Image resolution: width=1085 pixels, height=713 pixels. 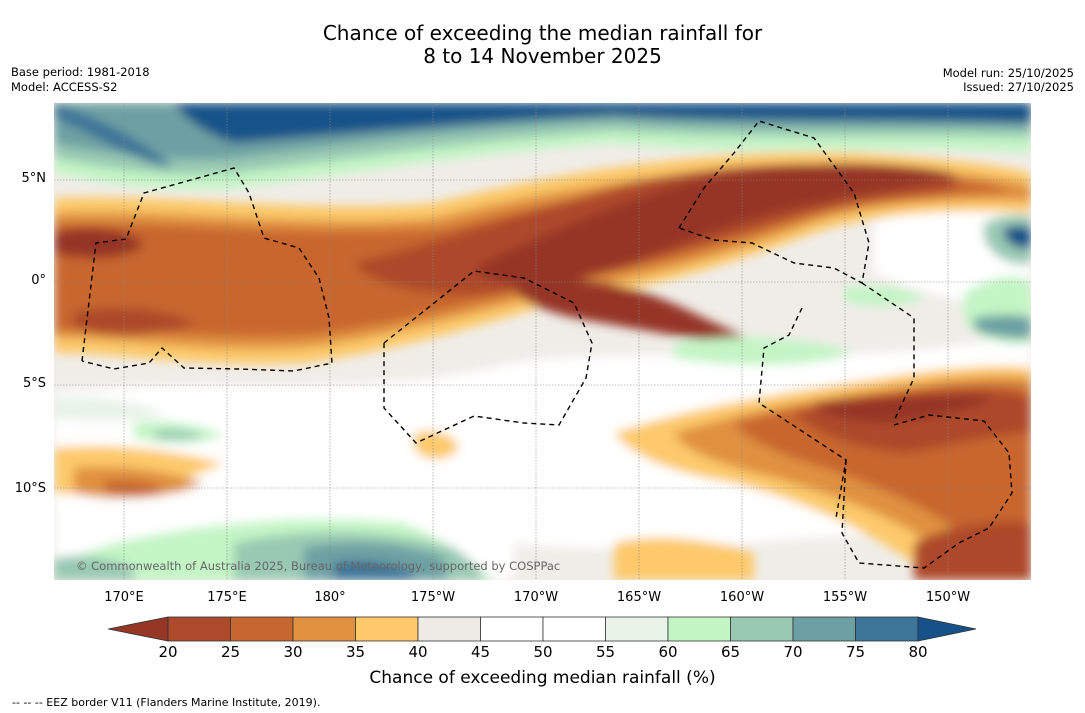 I want to click on colorbar-tick-label: 30, so click(x=293, y=652).